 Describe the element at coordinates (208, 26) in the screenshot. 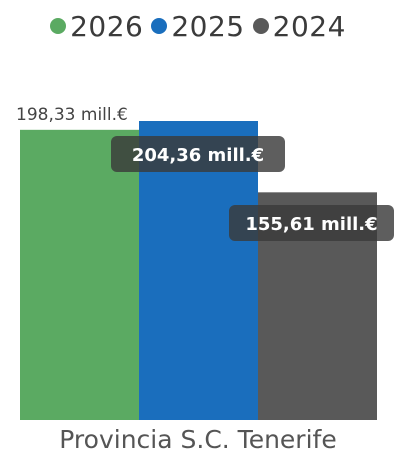

I see `legend-label-2025: 2025` at that location.